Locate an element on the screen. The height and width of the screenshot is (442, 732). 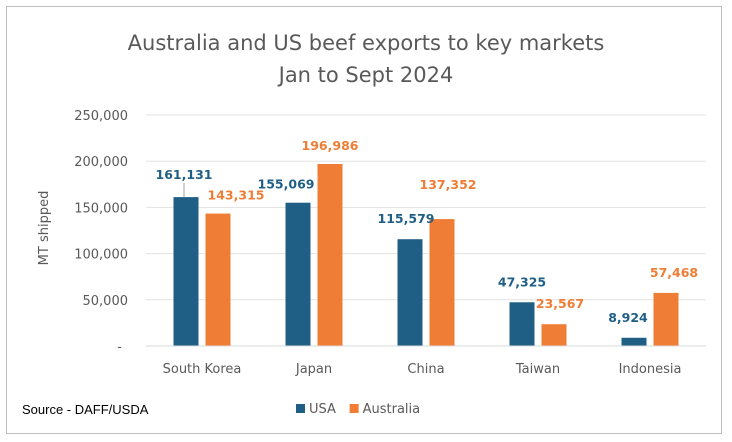
data-label: 161,131 is located at coordinates (184, 174).